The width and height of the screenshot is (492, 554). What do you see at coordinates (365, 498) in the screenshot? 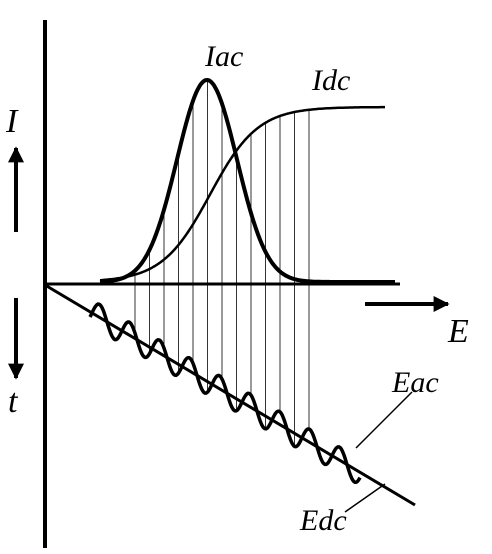
I see `edc-leader` at bounding box center [365, 498].